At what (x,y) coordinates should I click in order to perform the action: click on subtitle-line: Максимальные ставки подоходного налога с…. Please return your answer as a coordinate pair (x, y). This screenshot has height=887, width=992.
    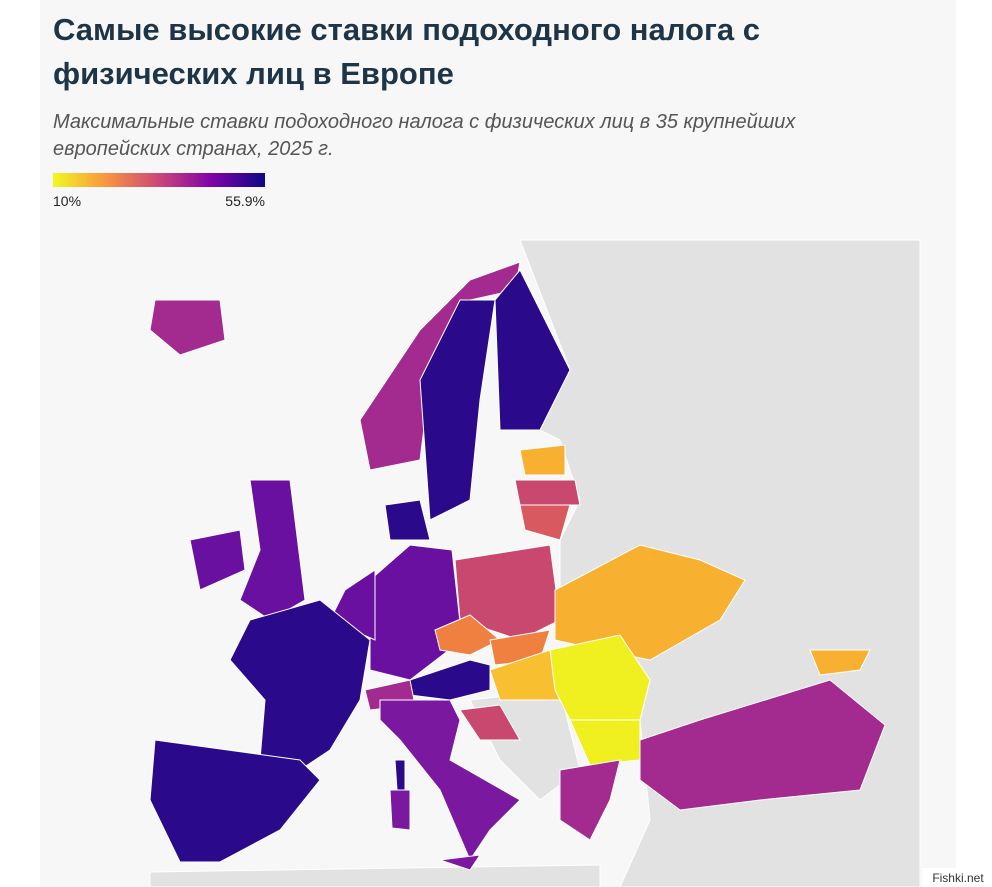
    Looking at the image, I should click on (424, 122).